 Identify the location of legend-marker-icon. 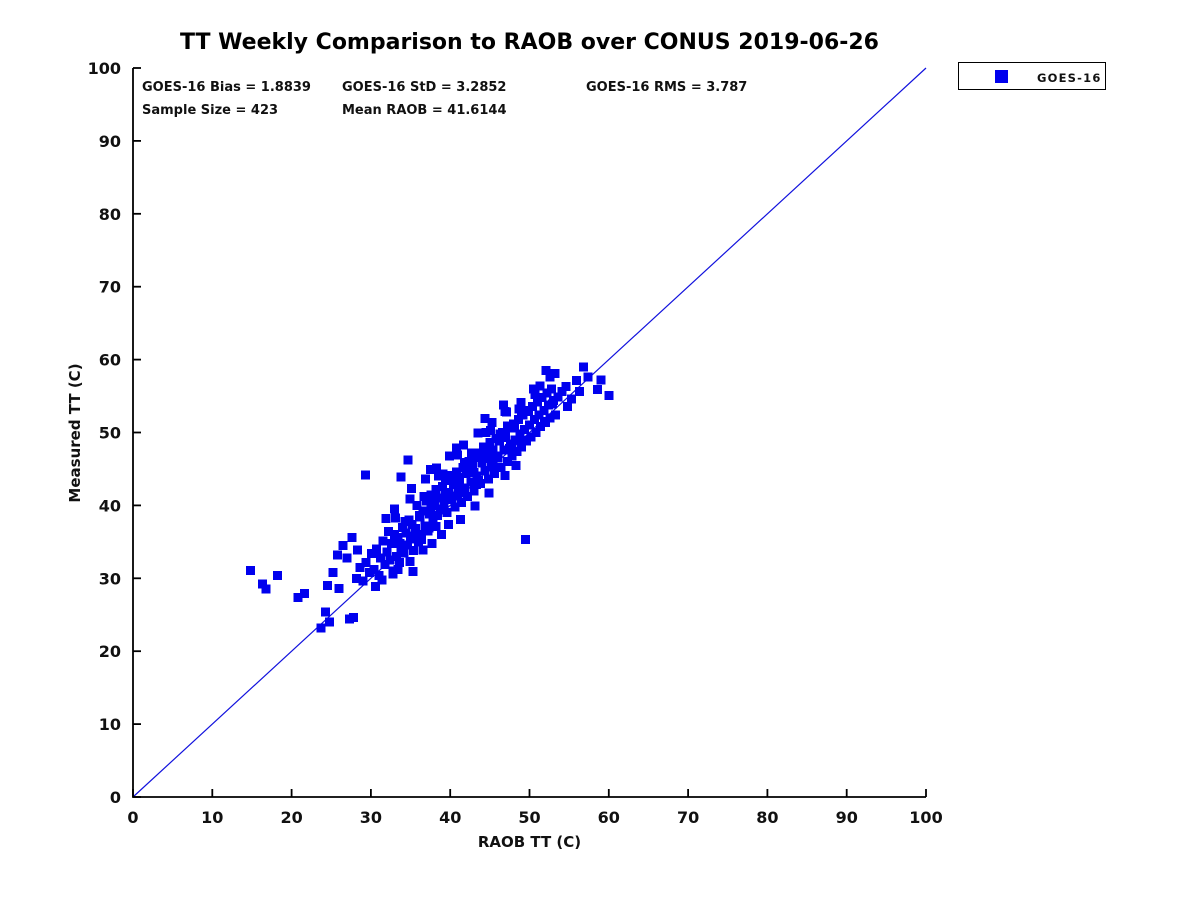
(1001, 76).